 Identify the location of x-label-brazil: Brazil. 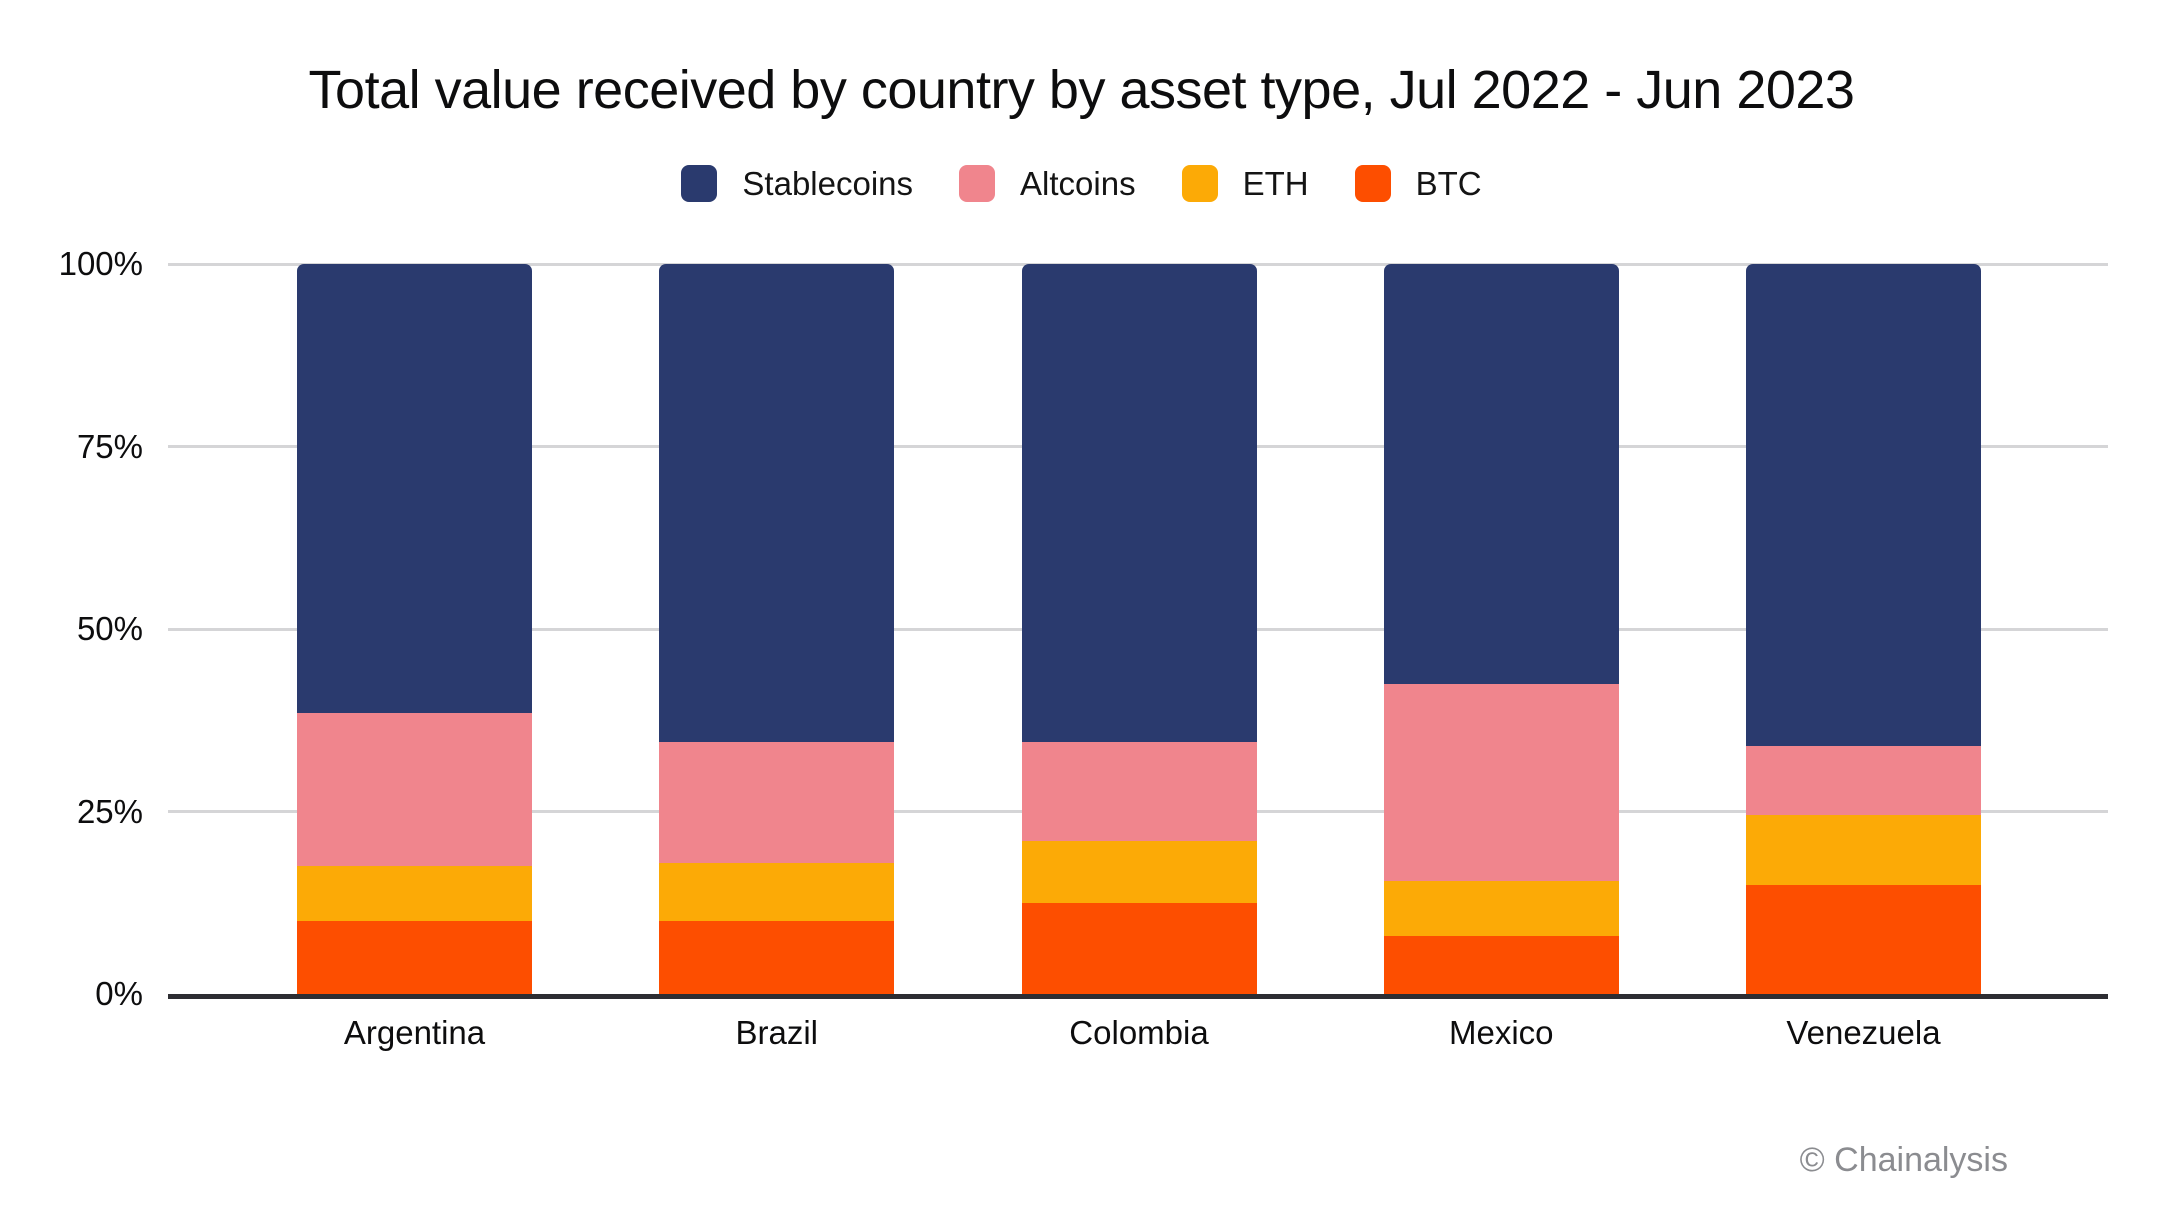
(777, 1032).